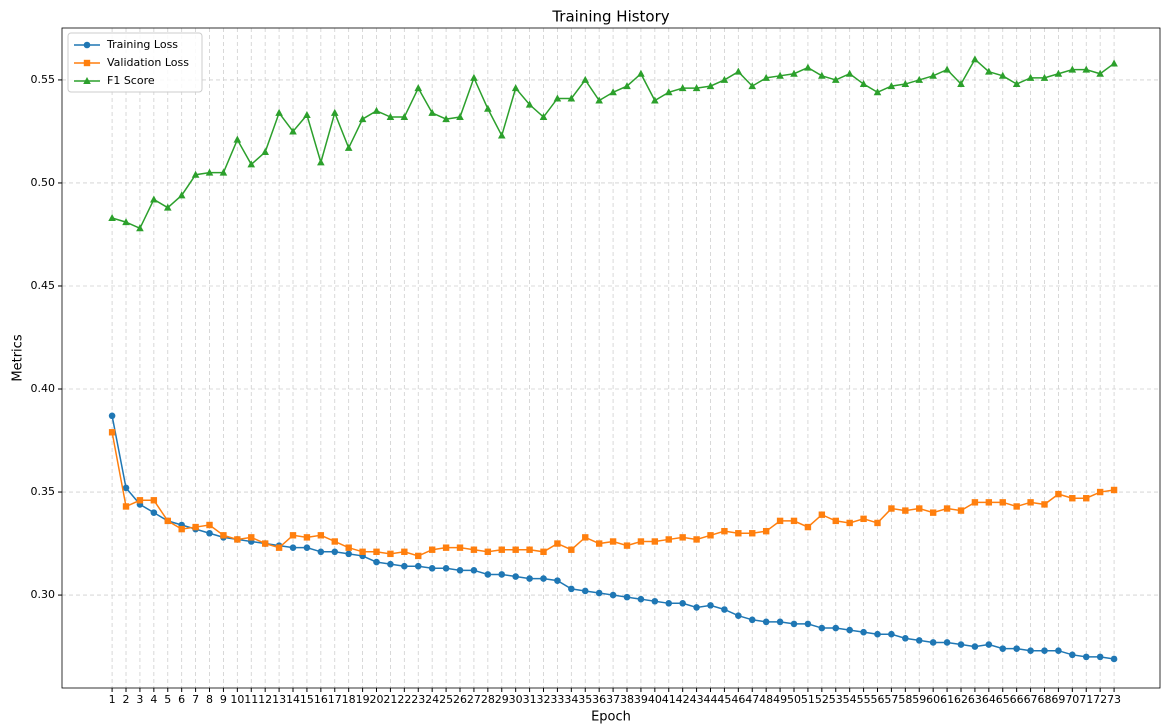  I want to click on x-tick-label: 60, so click(933, 699).